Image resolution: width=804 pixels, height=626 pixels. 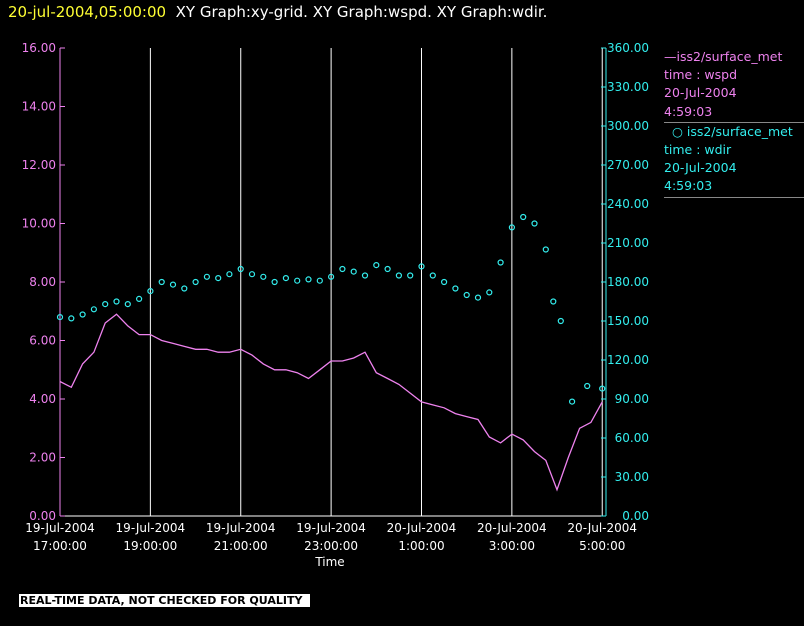 What do you see at coordinates (60, 546) in the screenshot?
I see `x-tick-label-time: 17:00:00` at bounding box center [60, 546].